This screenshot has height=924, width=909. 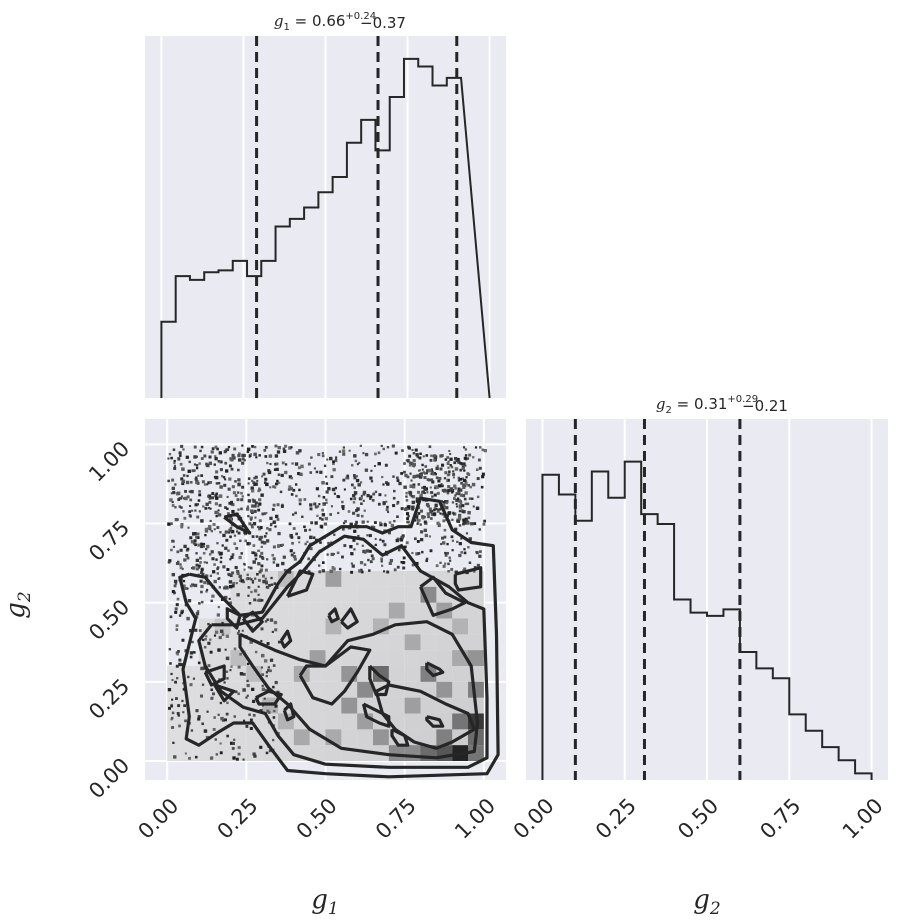 What do you see at coordinates (780, 819) in the screenshot?
I see `x-tick-label: 0.75` at bounding box center [780, 819].